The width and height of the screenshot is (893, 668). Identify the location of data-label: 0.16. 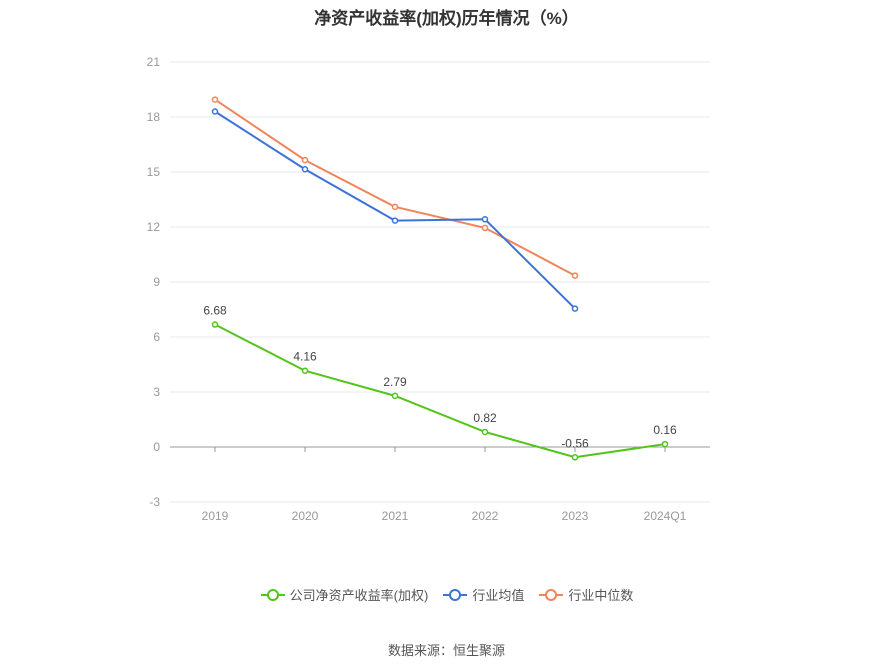
(665, 430).